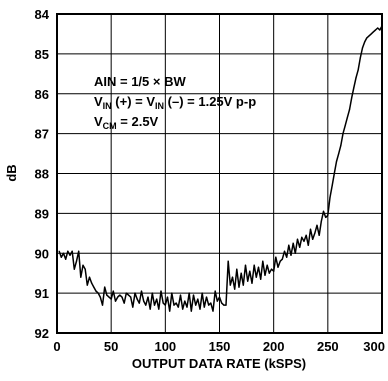  I want to click on annotation-line-2: VIN (+) = VIN (–) = 1.25V p-p, so click(175, 102).